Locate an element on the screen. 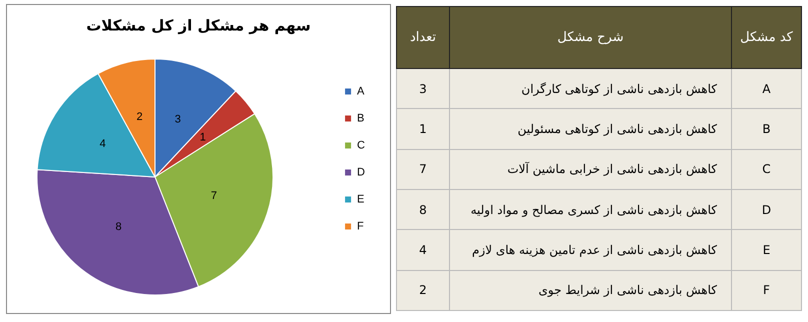  legend-label: A is located at coordinates (361, 92).